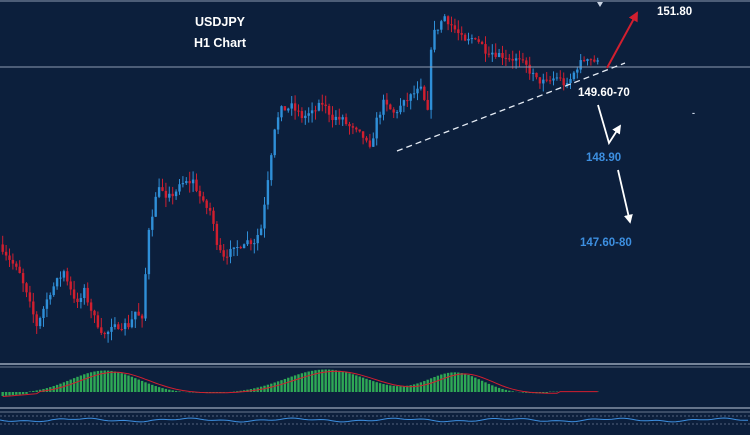  I want to click on top-marker-icon, so click(600, 4).